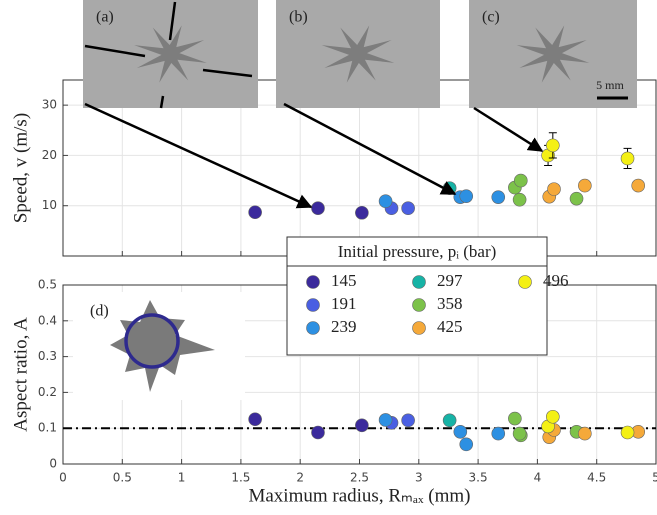 This screenshot has width=657, height=515. Describe the element at coordinates (99, 311) in the screenshot. I see `inset-label: (d)` at that location.